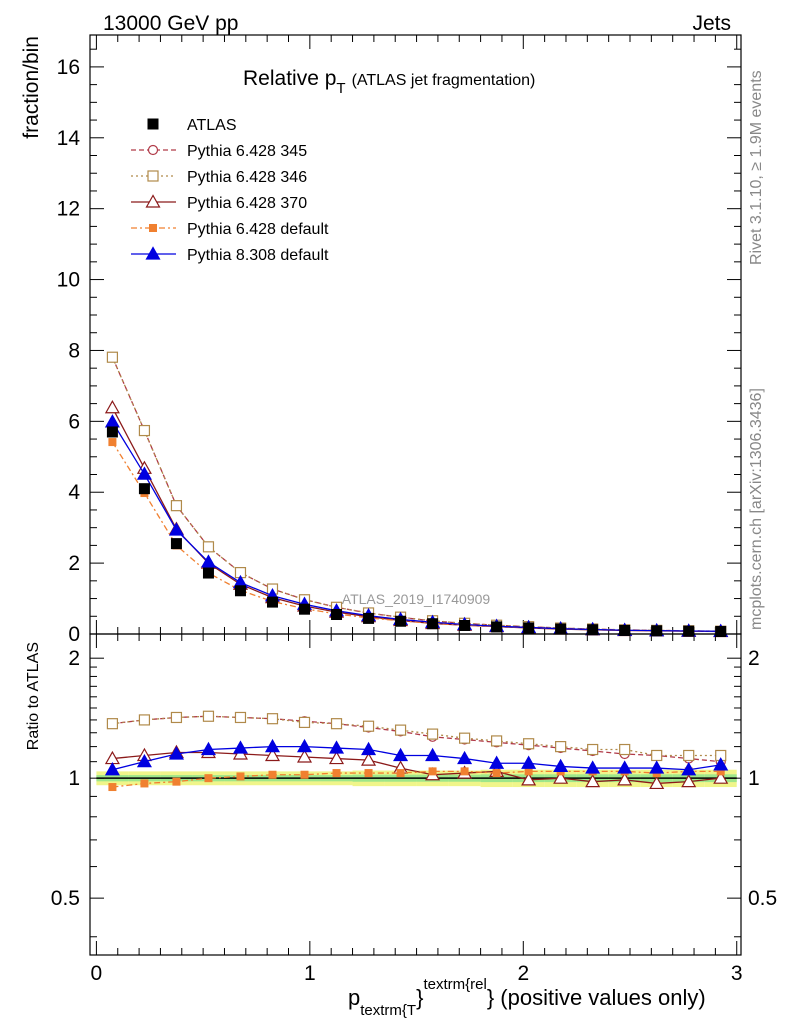 The height and width of the screenshot is (1024, 786). I want to click on ratio-tick-label: 0.5, so click(65, 898).